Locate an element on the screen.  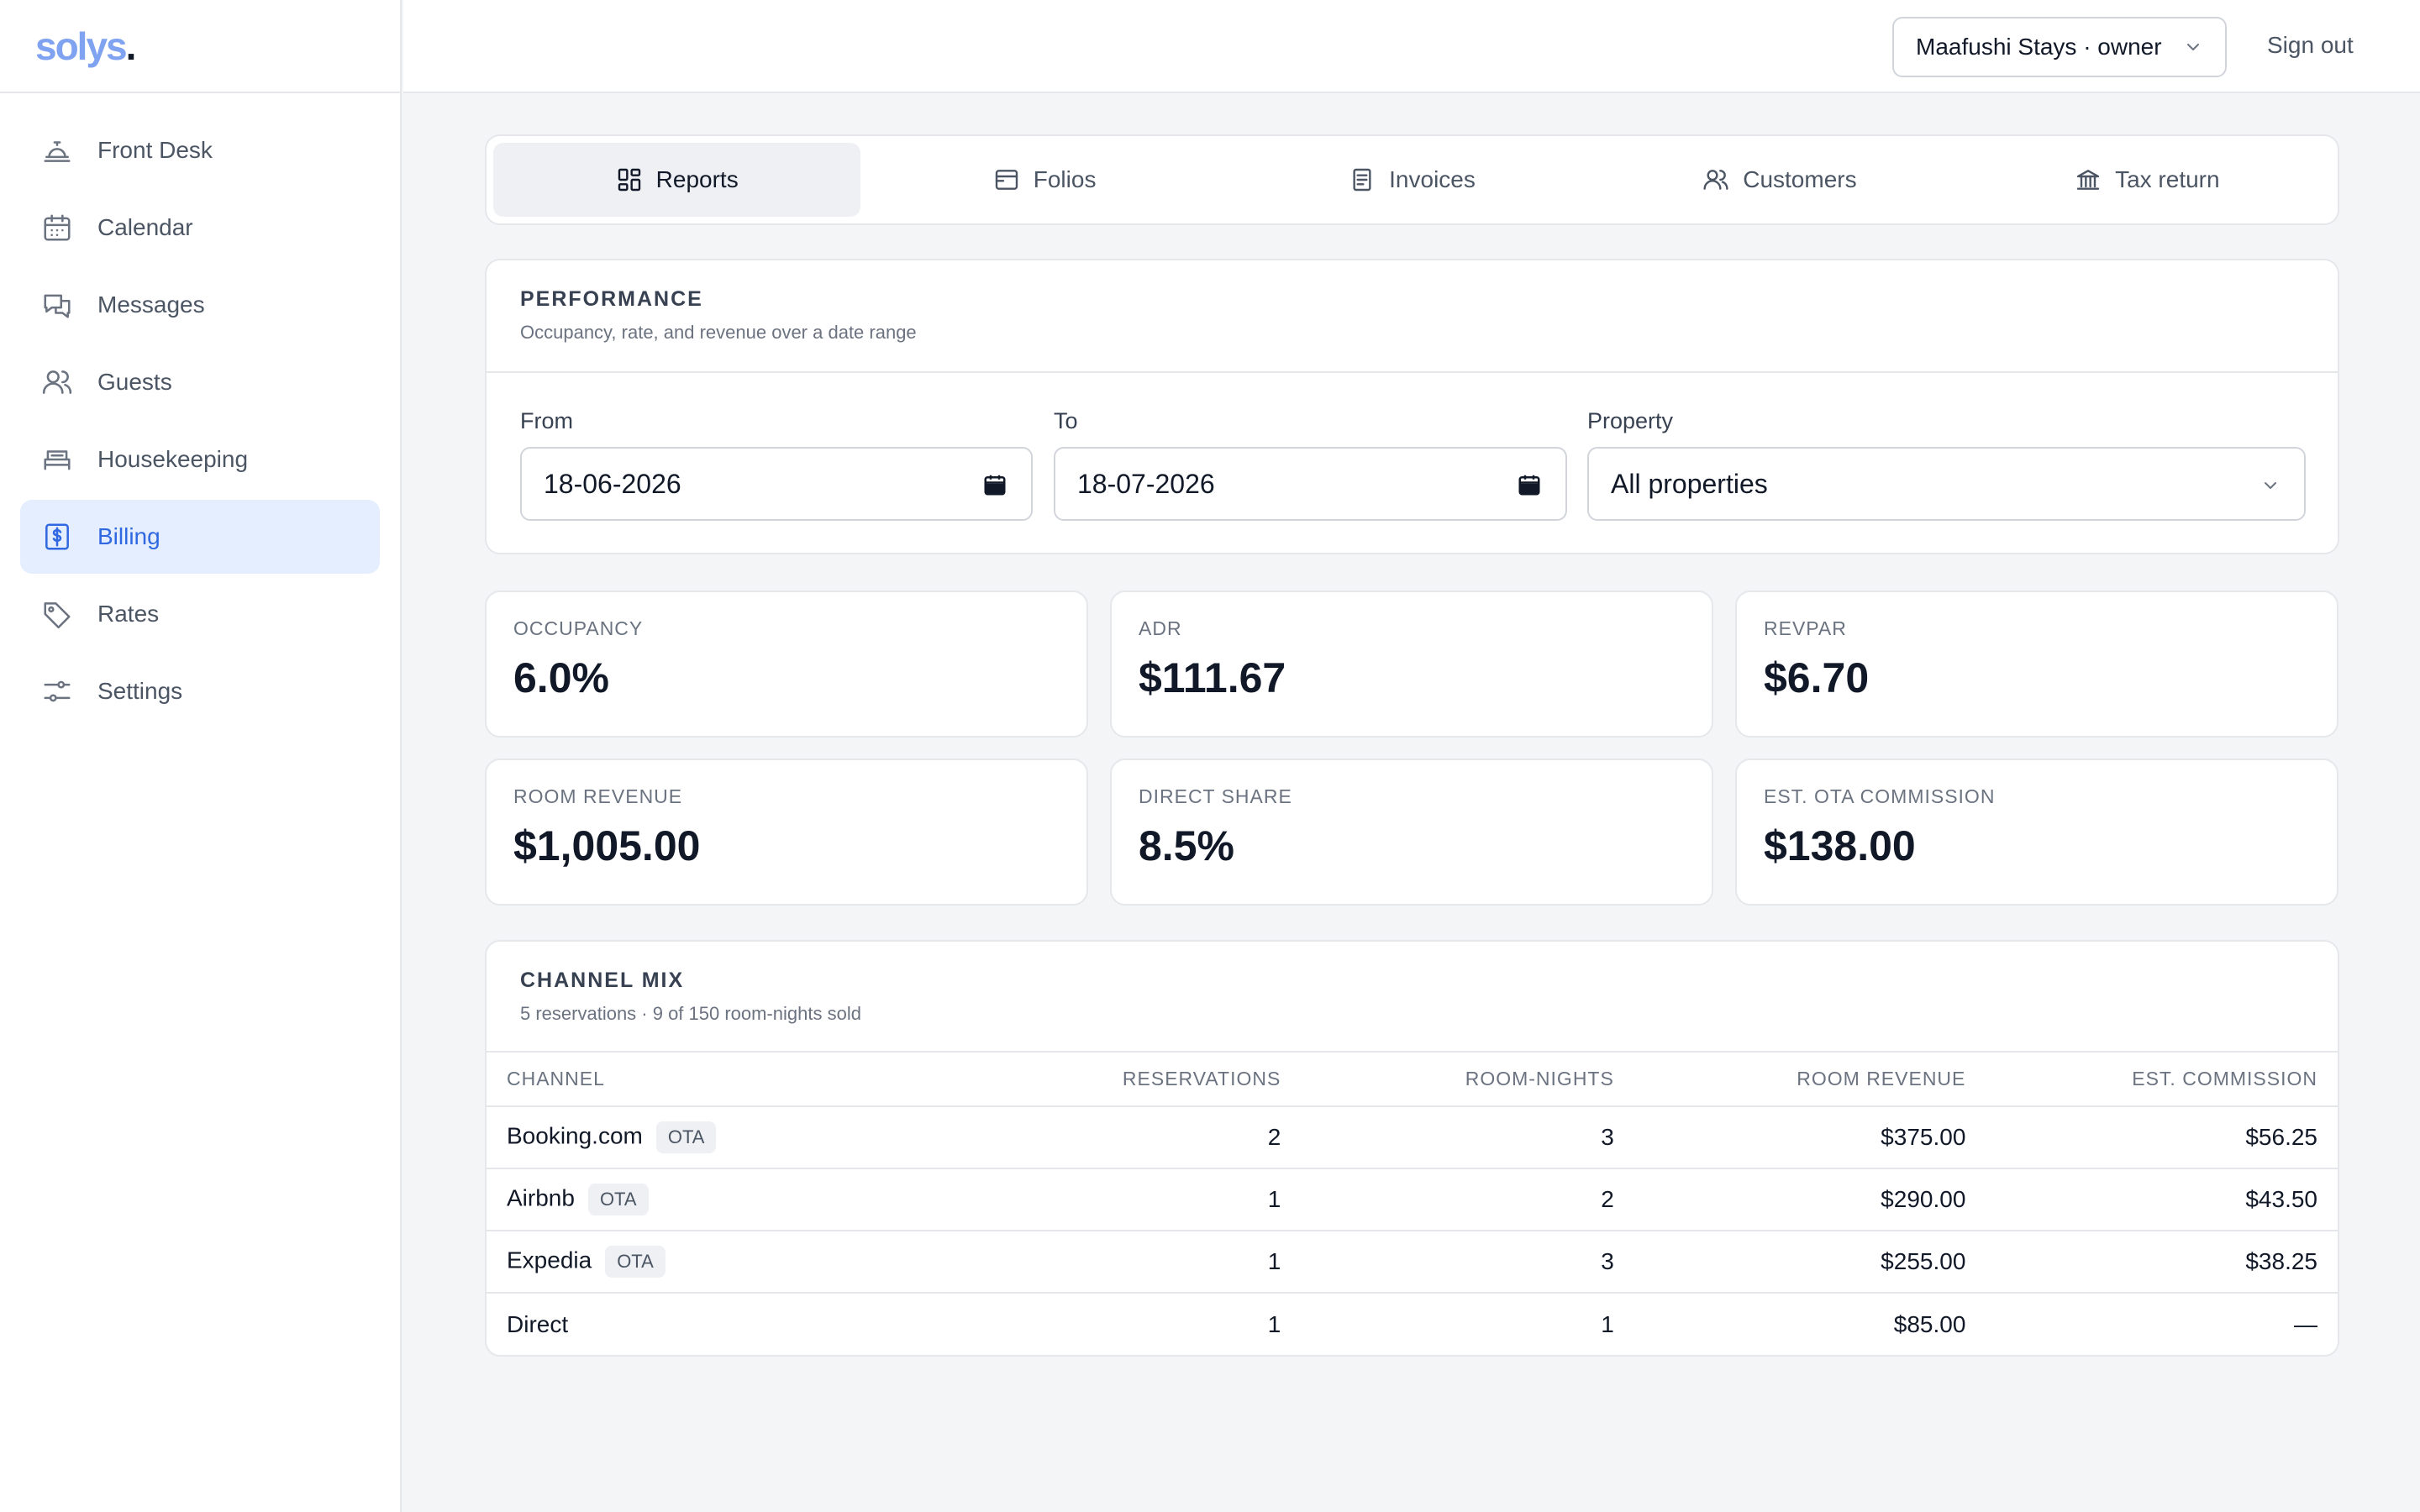
room-revenue-cell: $375.00 is located at coordinates (1810, 1137).